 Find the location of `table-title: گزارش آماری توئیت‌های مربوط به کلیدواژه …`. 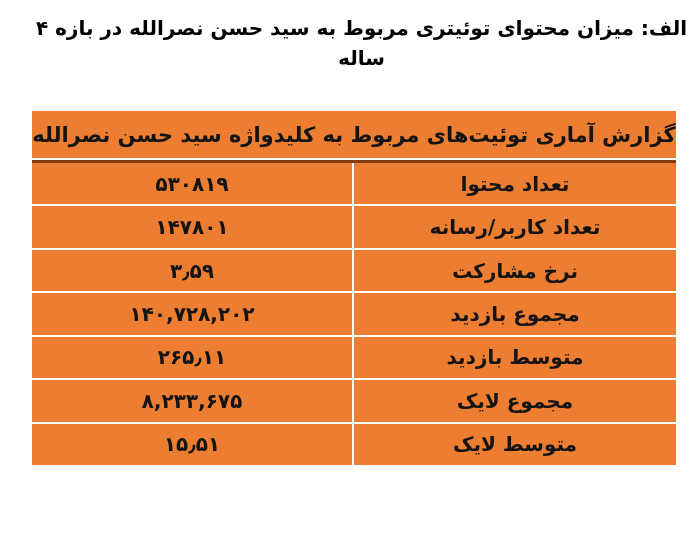

table-title: گزارش آماری توئیت‌های مربوط به کلیدواژه … is located at coordinates (354, 135).